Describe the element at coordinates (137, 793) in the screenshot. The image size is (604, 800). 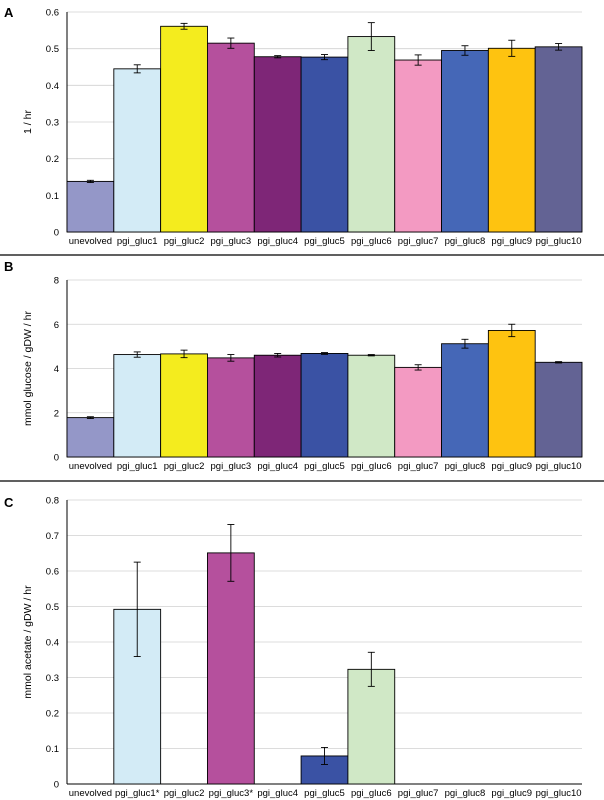
I see `x-tick-label: pgi_gluc1*` at that location.